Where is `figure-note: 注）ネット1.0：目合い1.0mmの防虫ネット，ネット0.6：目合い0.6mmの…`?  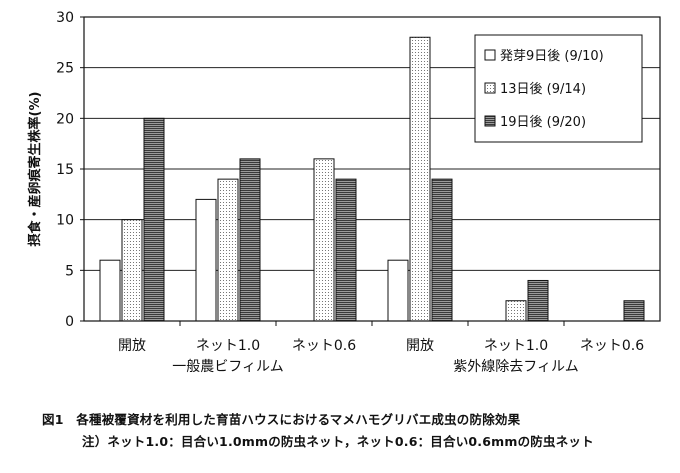
figure-note: 注）ネット1.0：目合い1.0mmの防虫ネット，ネット0.6：目合い0.6mmの… is located at coordinates (338, 441).